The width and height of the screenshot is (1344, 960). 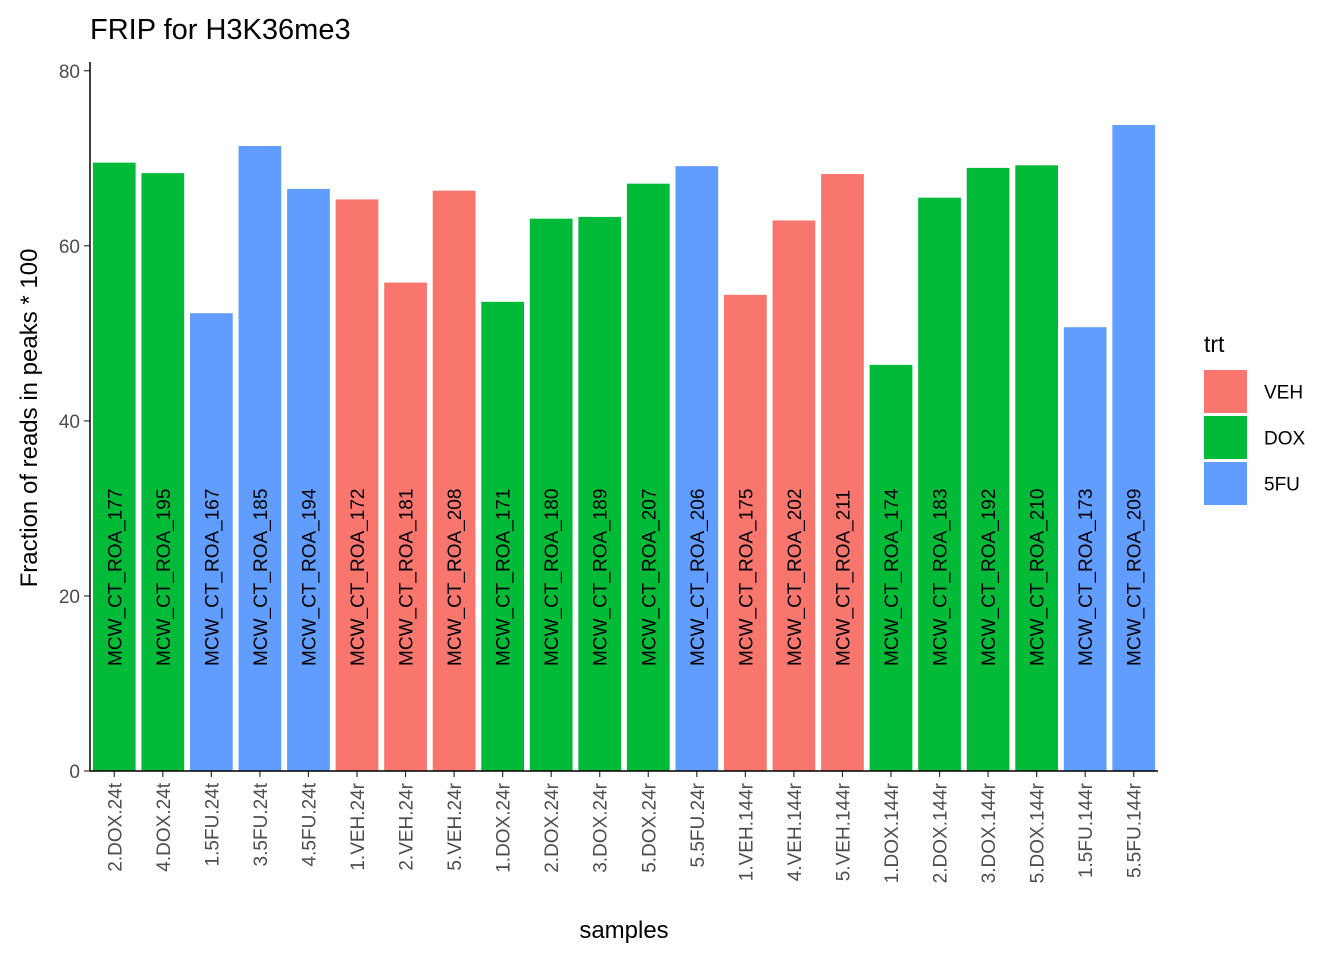 I want to click on x-tick-label-1.5FU.144r: 1.5FU.144r, so click(x=1086, y=830).